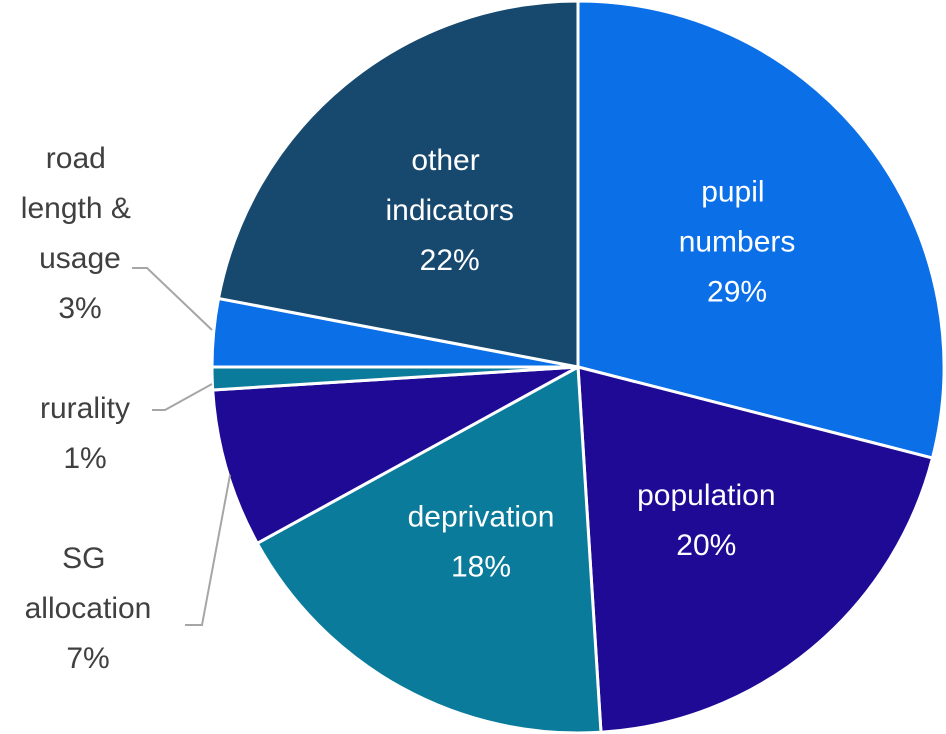  I want to click on slice-label-line: deprivation, so click(481, 516).